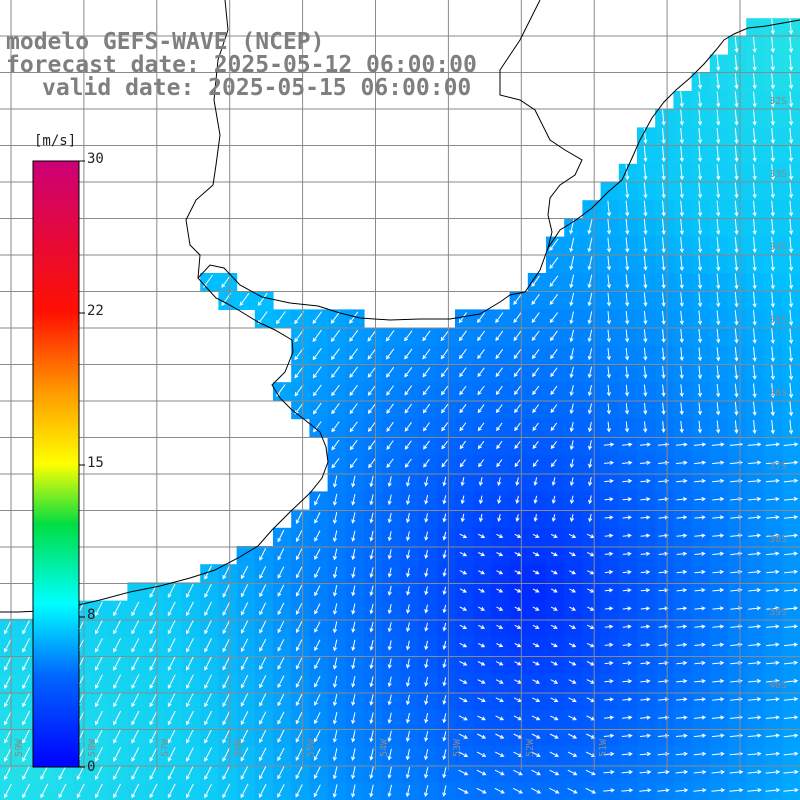 The image size is (800, 800). I want to click on colorbar-ticks, so click(82, 464).